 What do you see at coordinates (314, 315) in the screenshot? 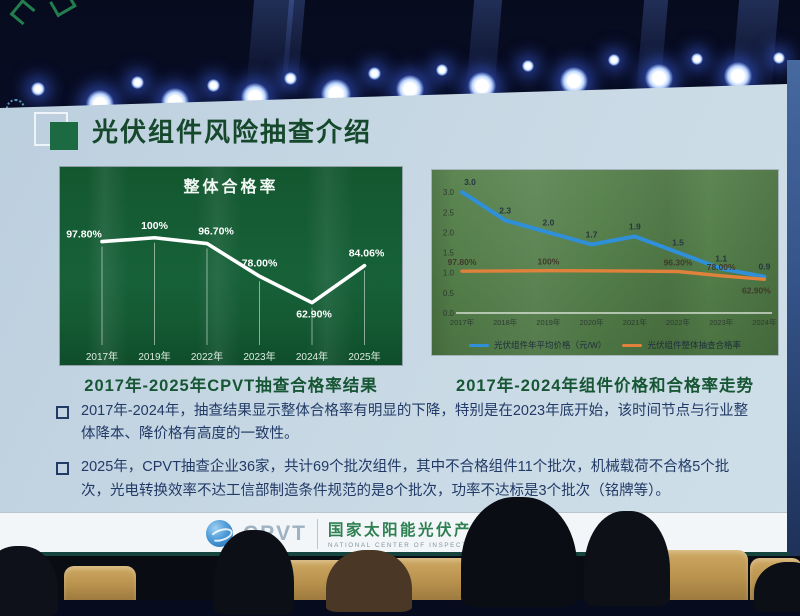
I see `data-label: 62.90%` at bounding box center [314, 315].